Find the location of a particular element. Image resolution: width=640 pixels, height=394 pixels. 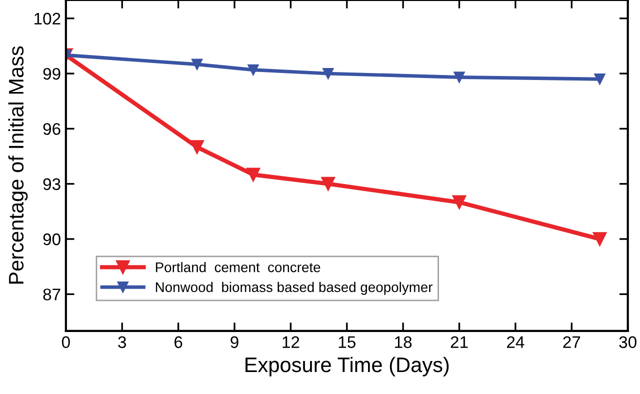

y-axis-title: Percentage of Initial Mass is located at coordinates (18, 165).